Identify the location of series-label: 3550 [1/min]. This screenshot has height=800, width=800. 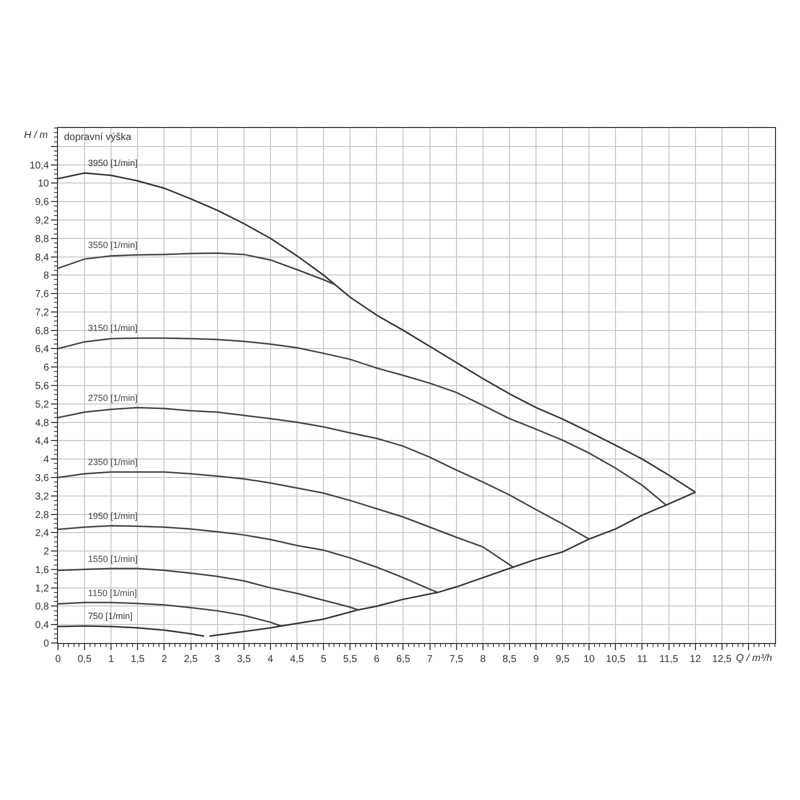
(113, 245).